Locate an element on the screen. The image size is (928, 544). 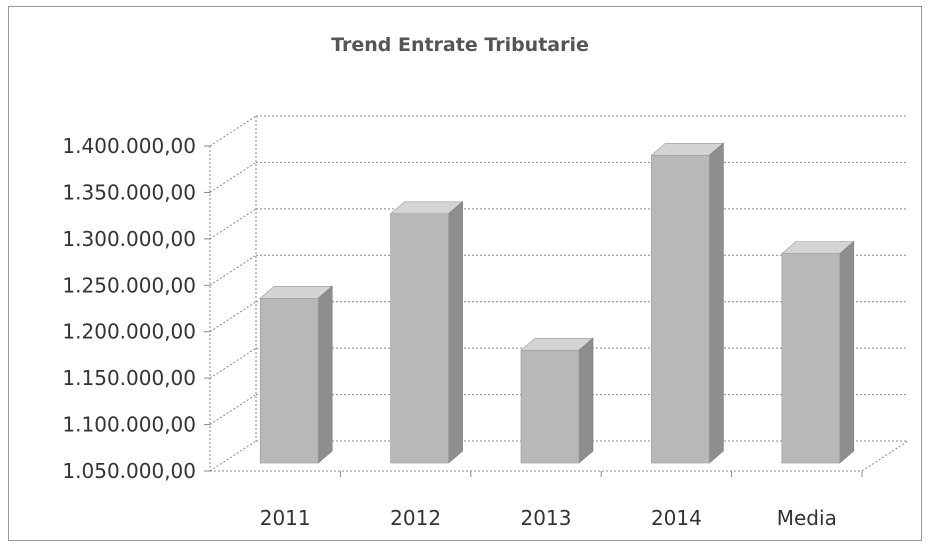
x-tick-label: 2013 is located at coordinates (546, 518).